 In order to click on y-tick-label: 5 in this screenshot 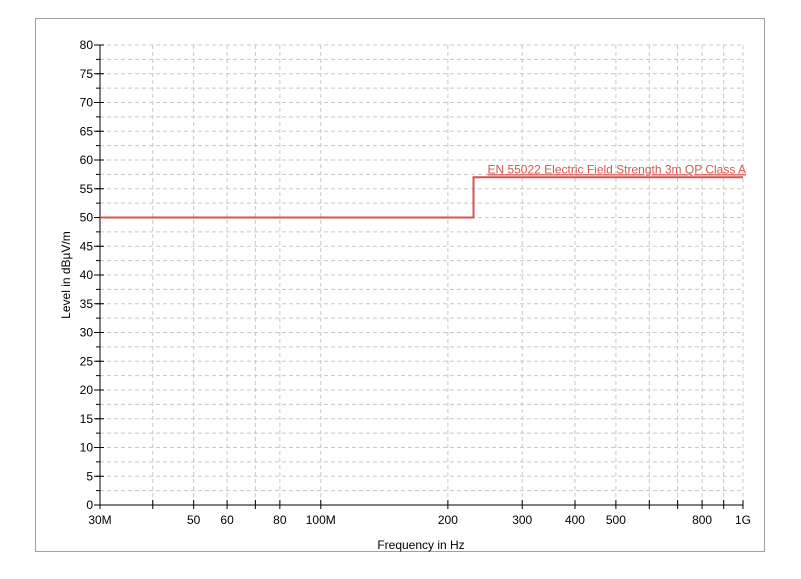, I will do `click(89, 476)`.